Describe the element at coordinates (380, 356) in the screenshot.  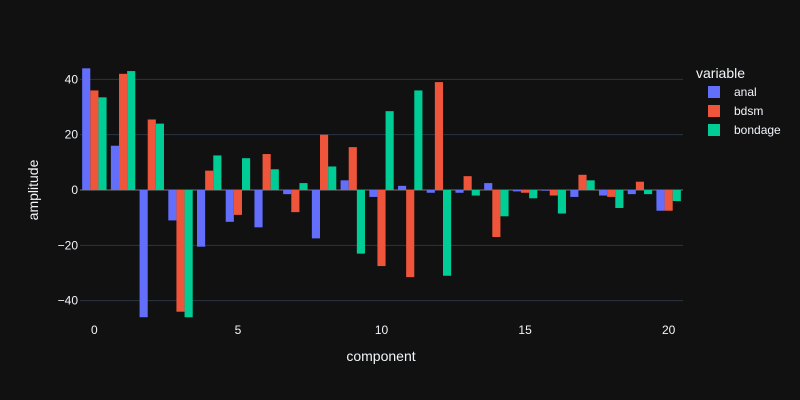
I see `x-axis-title: component` at that location.